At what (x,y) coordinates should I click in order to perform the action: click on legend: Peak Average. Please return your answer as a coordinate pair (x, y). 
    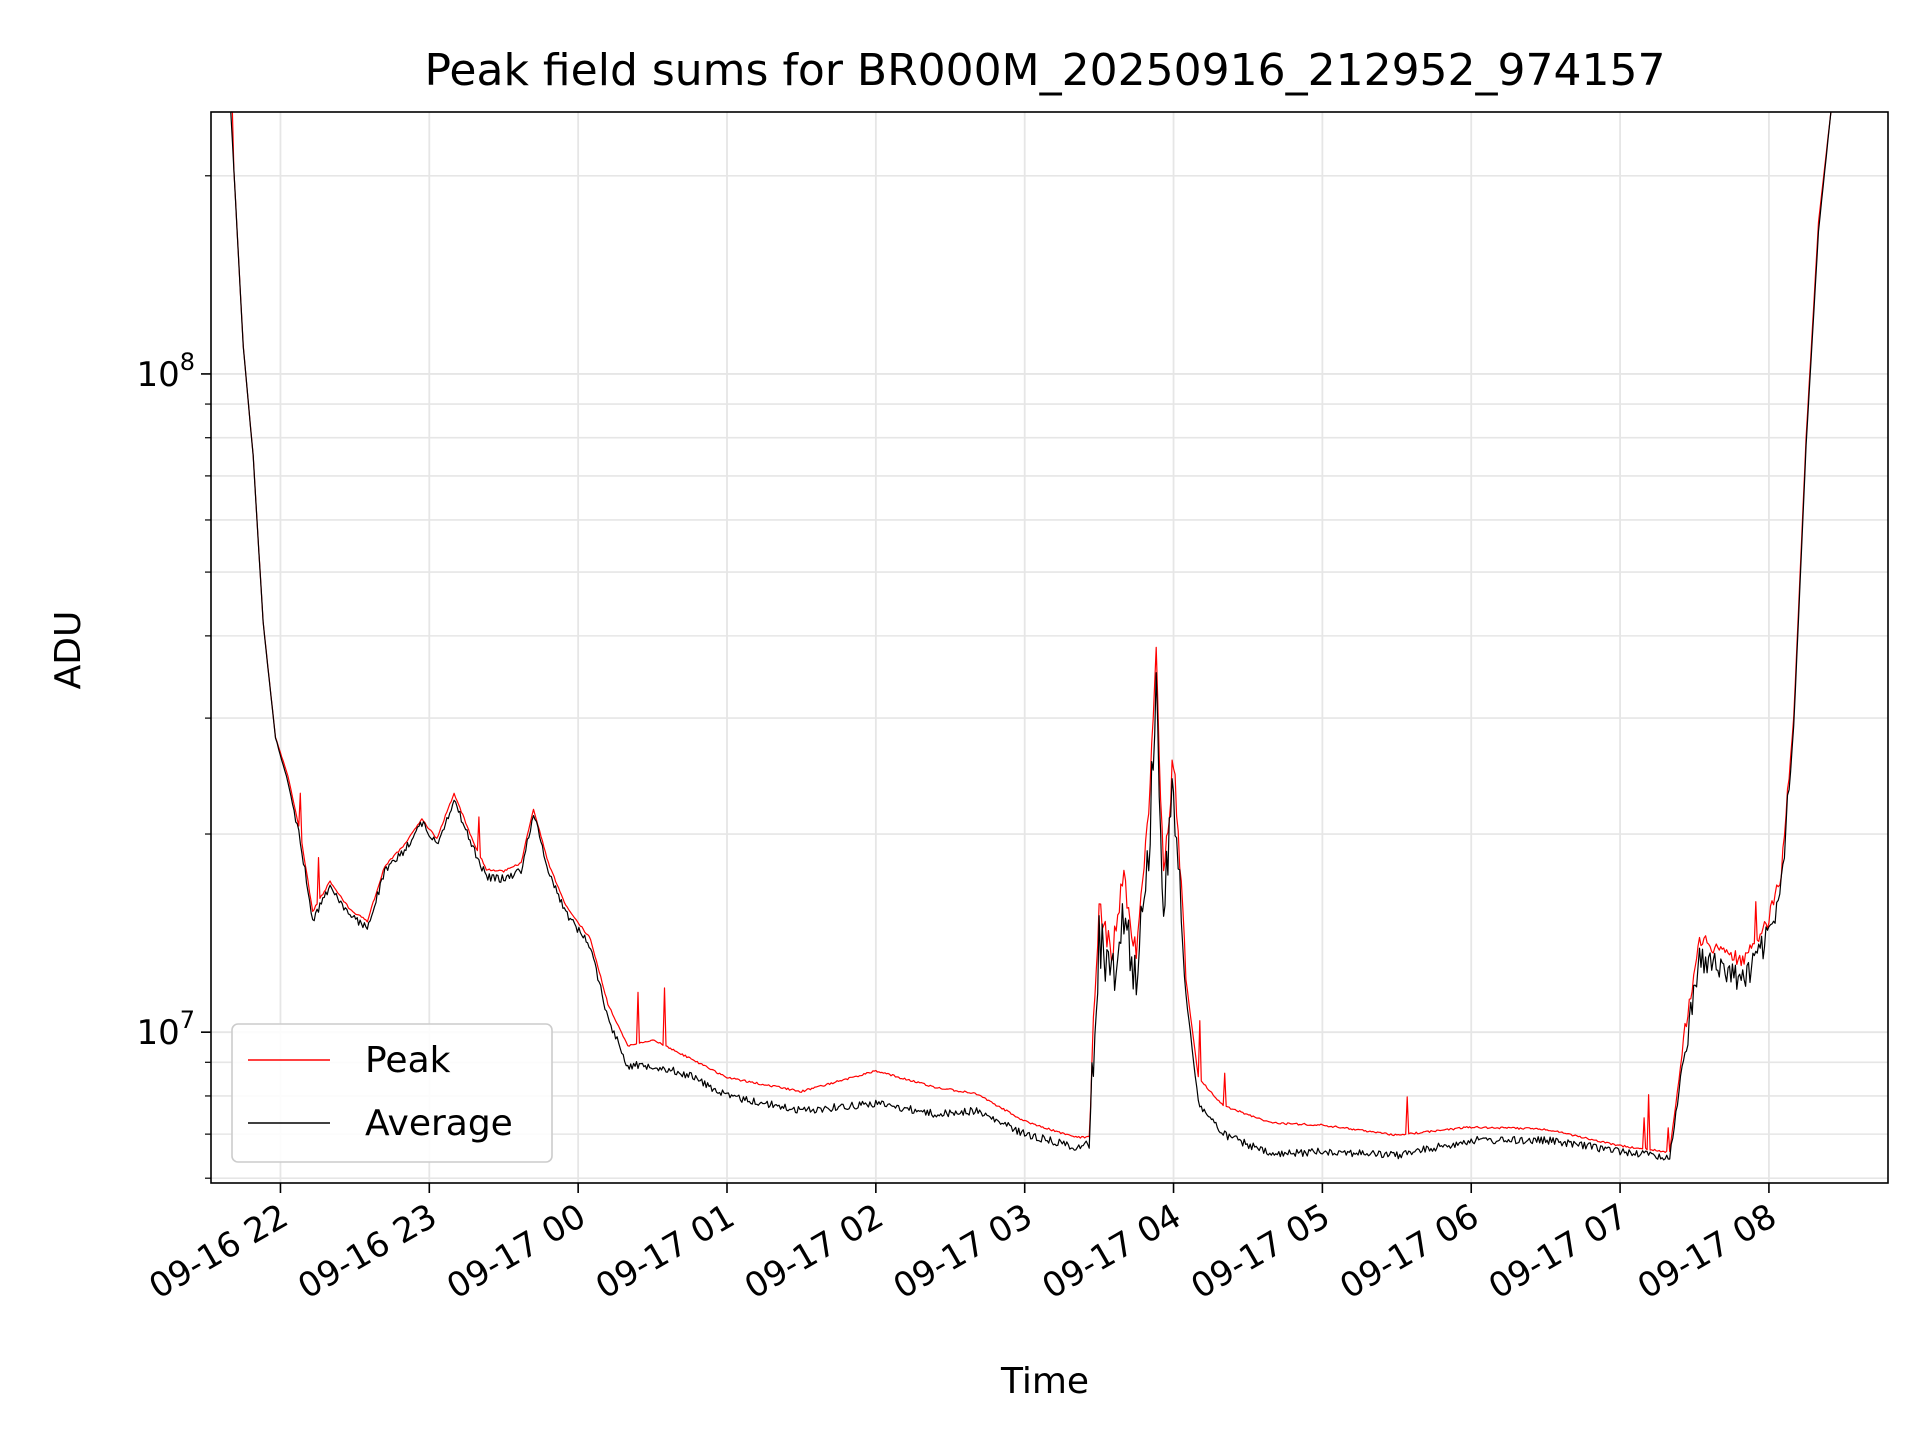
    Looking at the image, I should click on (392, 1093).